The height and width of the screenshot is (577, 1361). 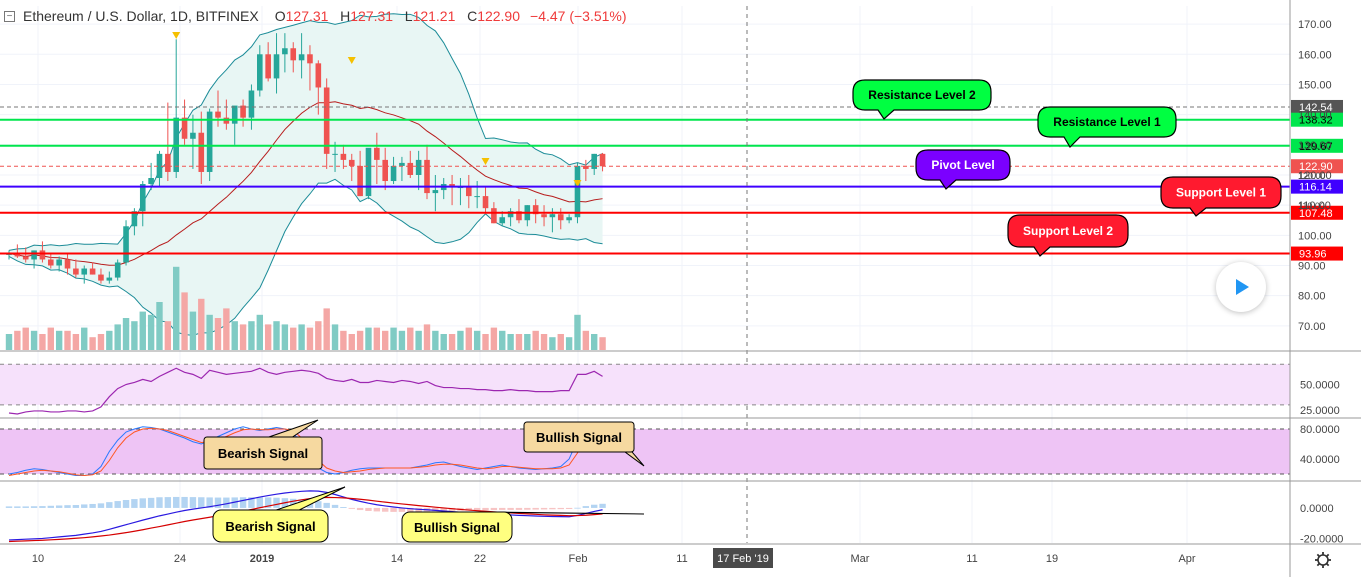 What do you see at coordinates (1323, 560) in the screenshot?
I see `settings-gear-icon` at bounding box center [1323, 560].